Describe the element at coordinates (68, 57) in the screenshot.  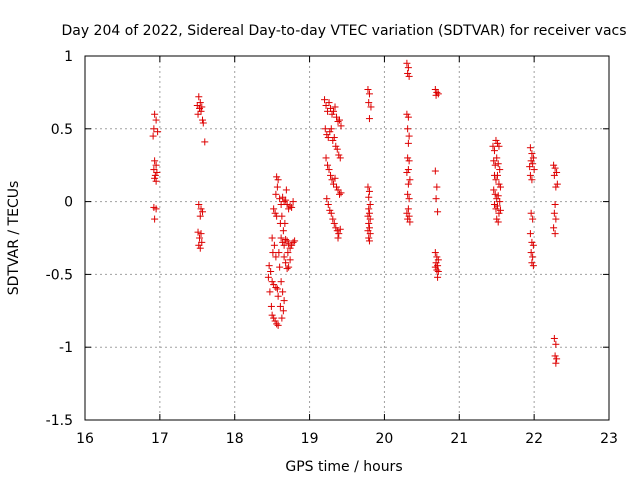
I see `y-tick-label: 1` at that location.